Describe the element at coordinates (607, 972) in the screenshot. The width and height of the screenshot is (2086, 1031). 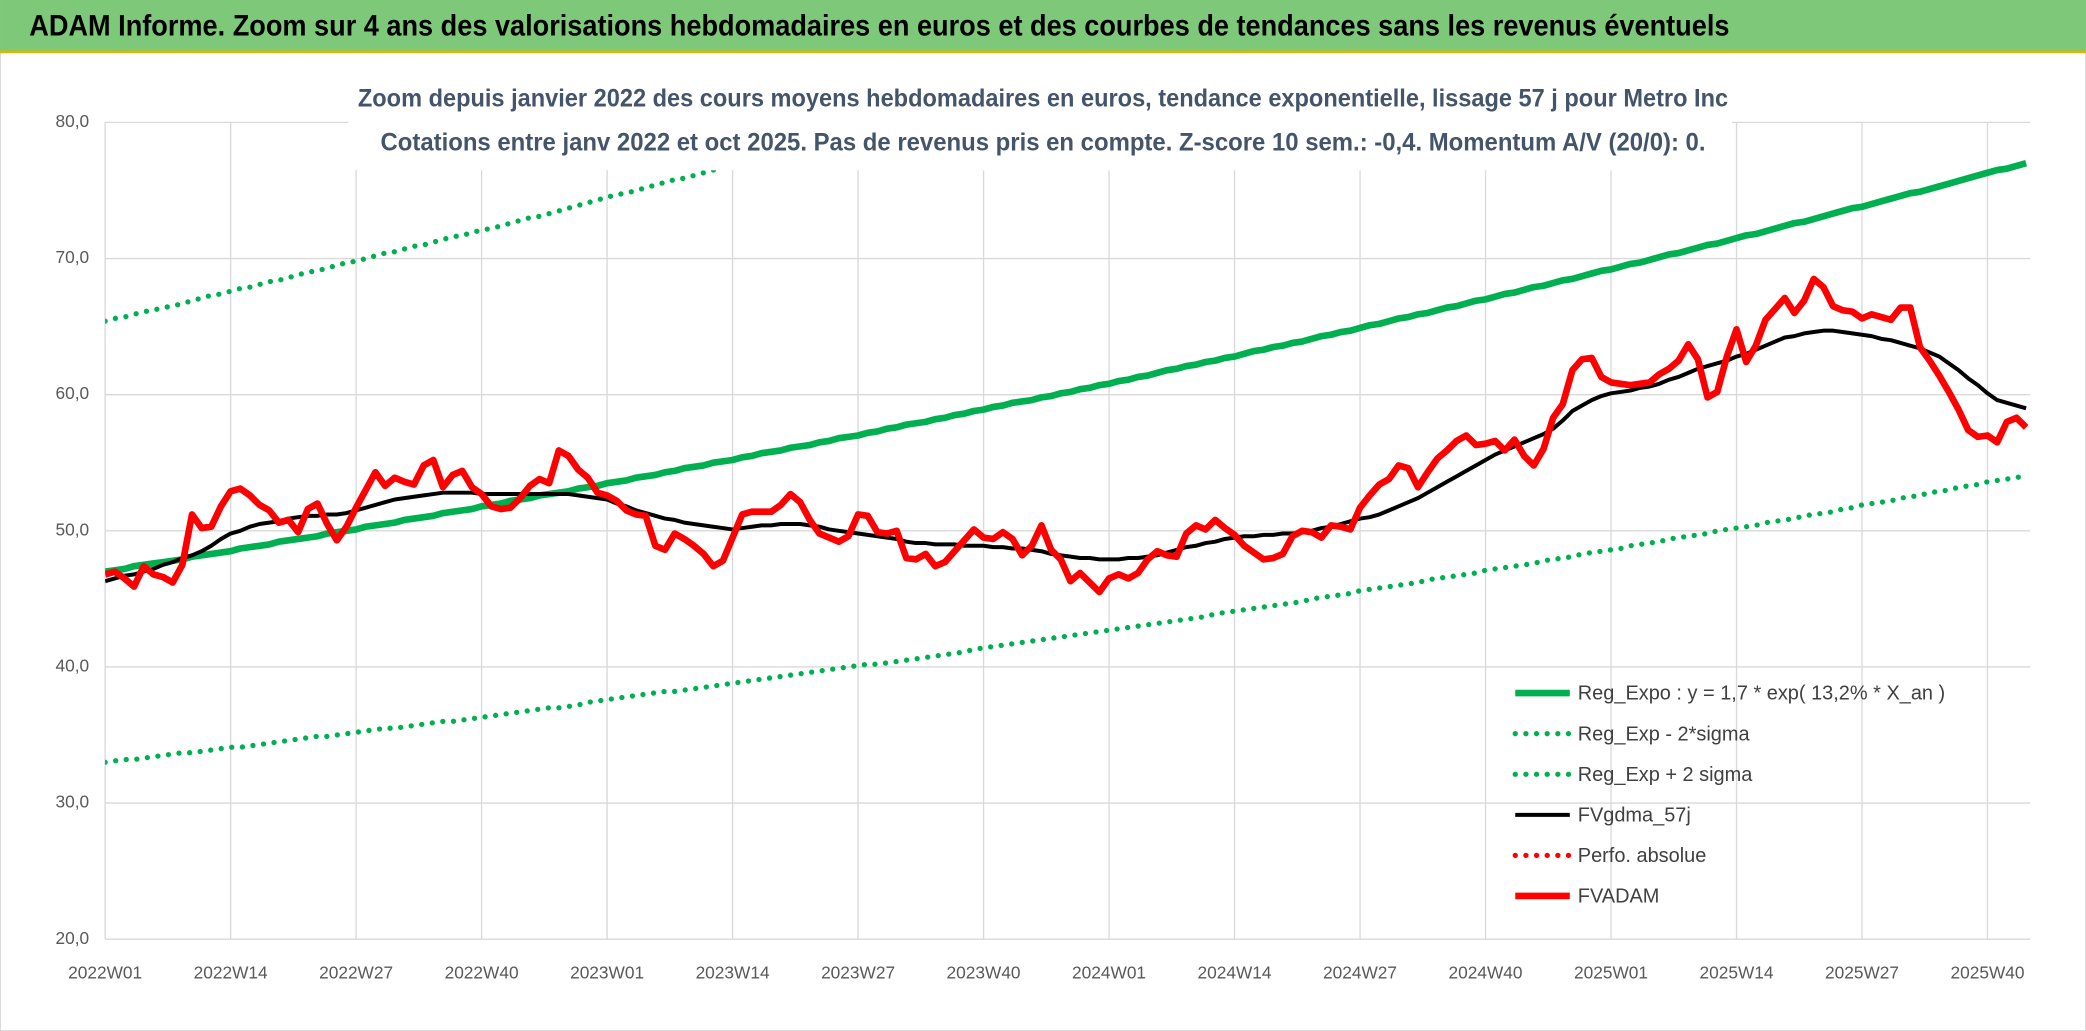
I see `x-tick-label: 2023W01` at that location.